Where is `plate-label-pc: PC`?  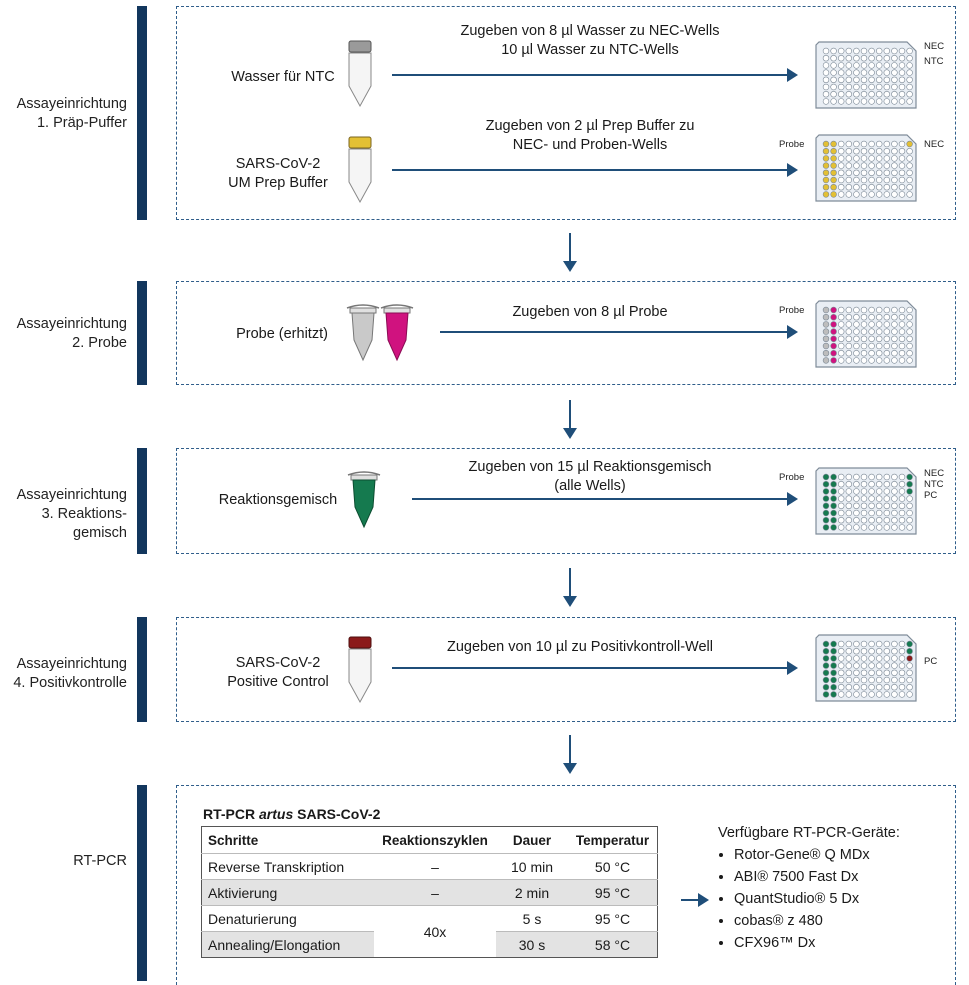
plate-label-pc: PC is located at coordinates (931, 495).